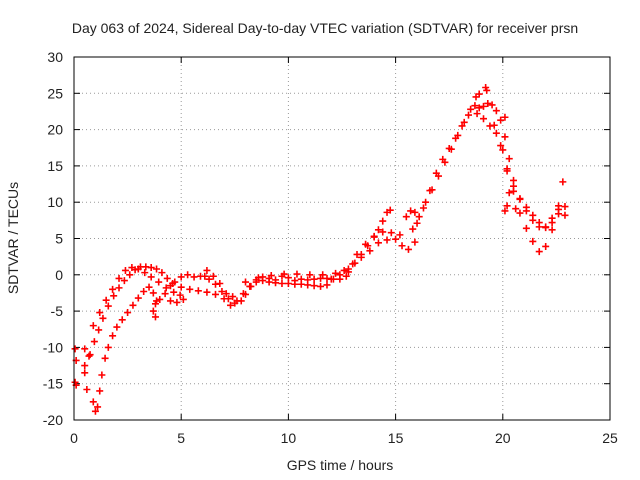 This screenshot has width=640, height=480. I want to click on y-tick-label: 30, so click(55, 57).